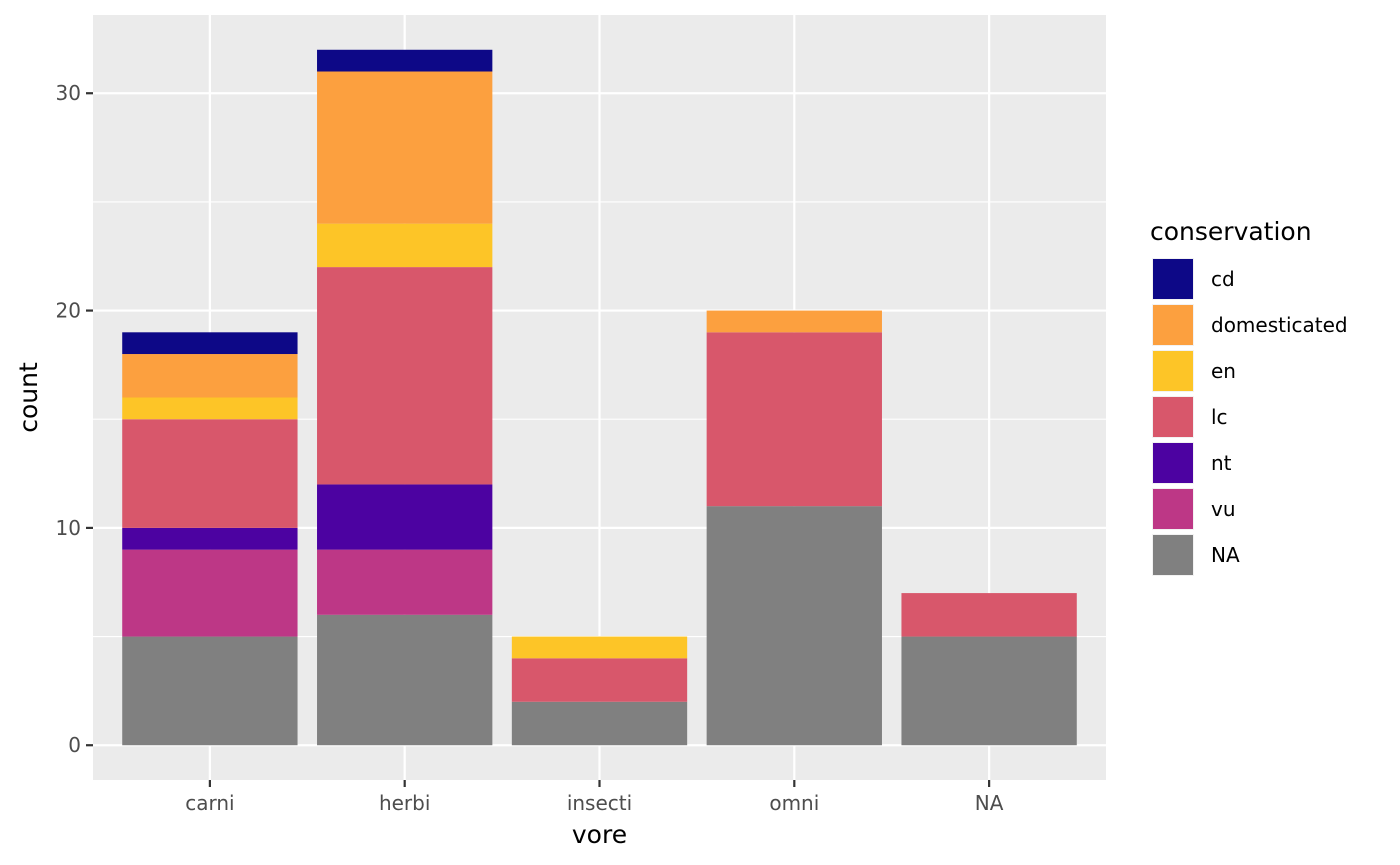 This screenshot has height=865, width=1400. What do you see at coordinates (1173, 371) in the screenshot?
I see `legend-swatch-en` at bounding box center [1173, 371].